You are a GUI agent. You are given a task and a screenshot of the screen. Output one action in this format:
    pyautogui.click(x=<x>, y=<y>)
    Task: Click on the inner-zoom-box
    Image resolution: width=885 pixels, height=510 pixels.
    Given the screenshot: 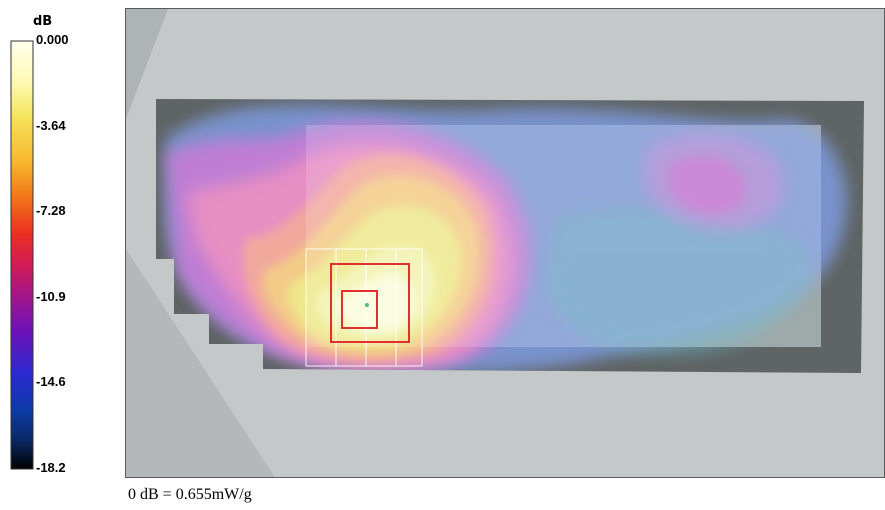 What is the action you would take?
    pyautogui.click(x=359, y=309)
    